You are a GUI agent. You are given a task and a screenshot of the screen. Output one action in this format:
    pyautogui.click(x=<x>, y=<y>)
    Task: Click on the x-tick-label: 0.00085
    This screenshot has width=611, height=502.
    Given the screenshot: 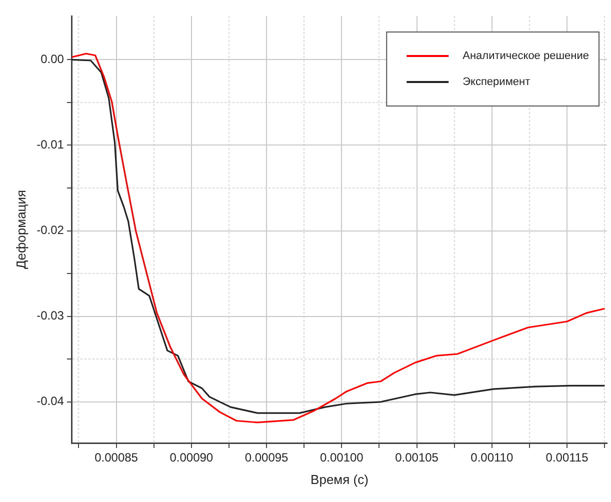 What is the action you would take?
    pyautogui.click(x=116, y=457)
    